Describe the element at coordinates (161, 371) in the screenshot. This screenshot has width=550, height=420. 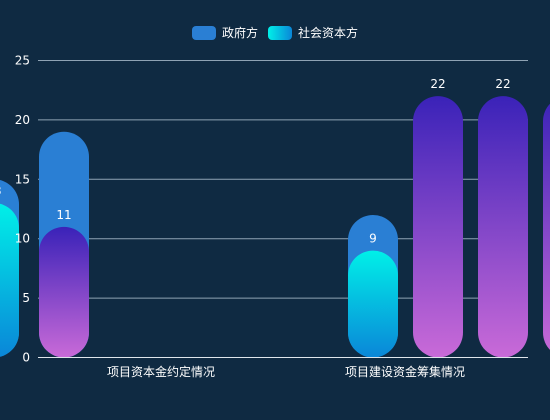
I see `x-category-label: 项目资本金约定情况` at that location.